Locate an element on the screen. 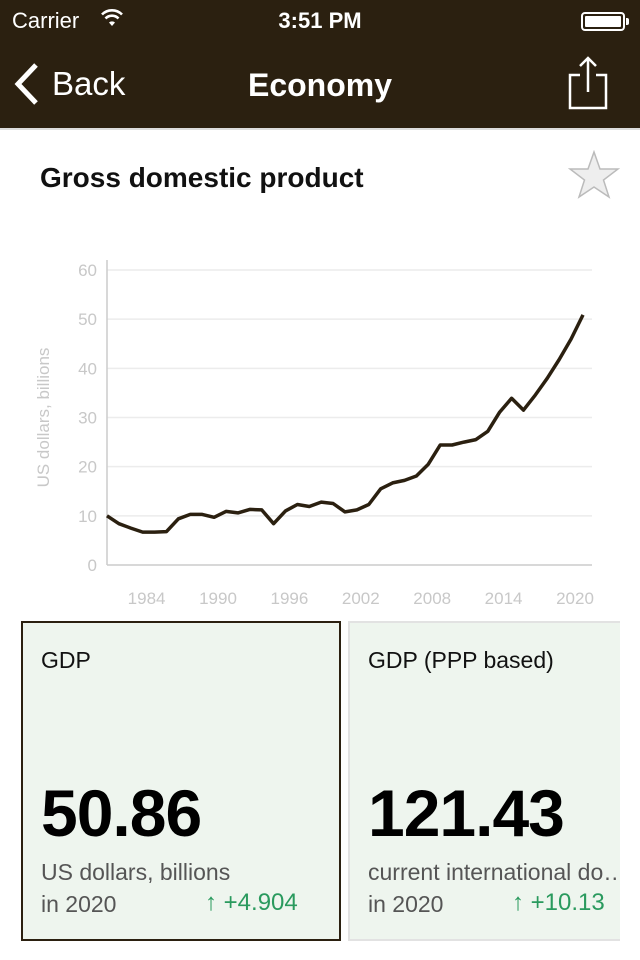  x-tick-label: 2014 is located at coordinates (504, 598).